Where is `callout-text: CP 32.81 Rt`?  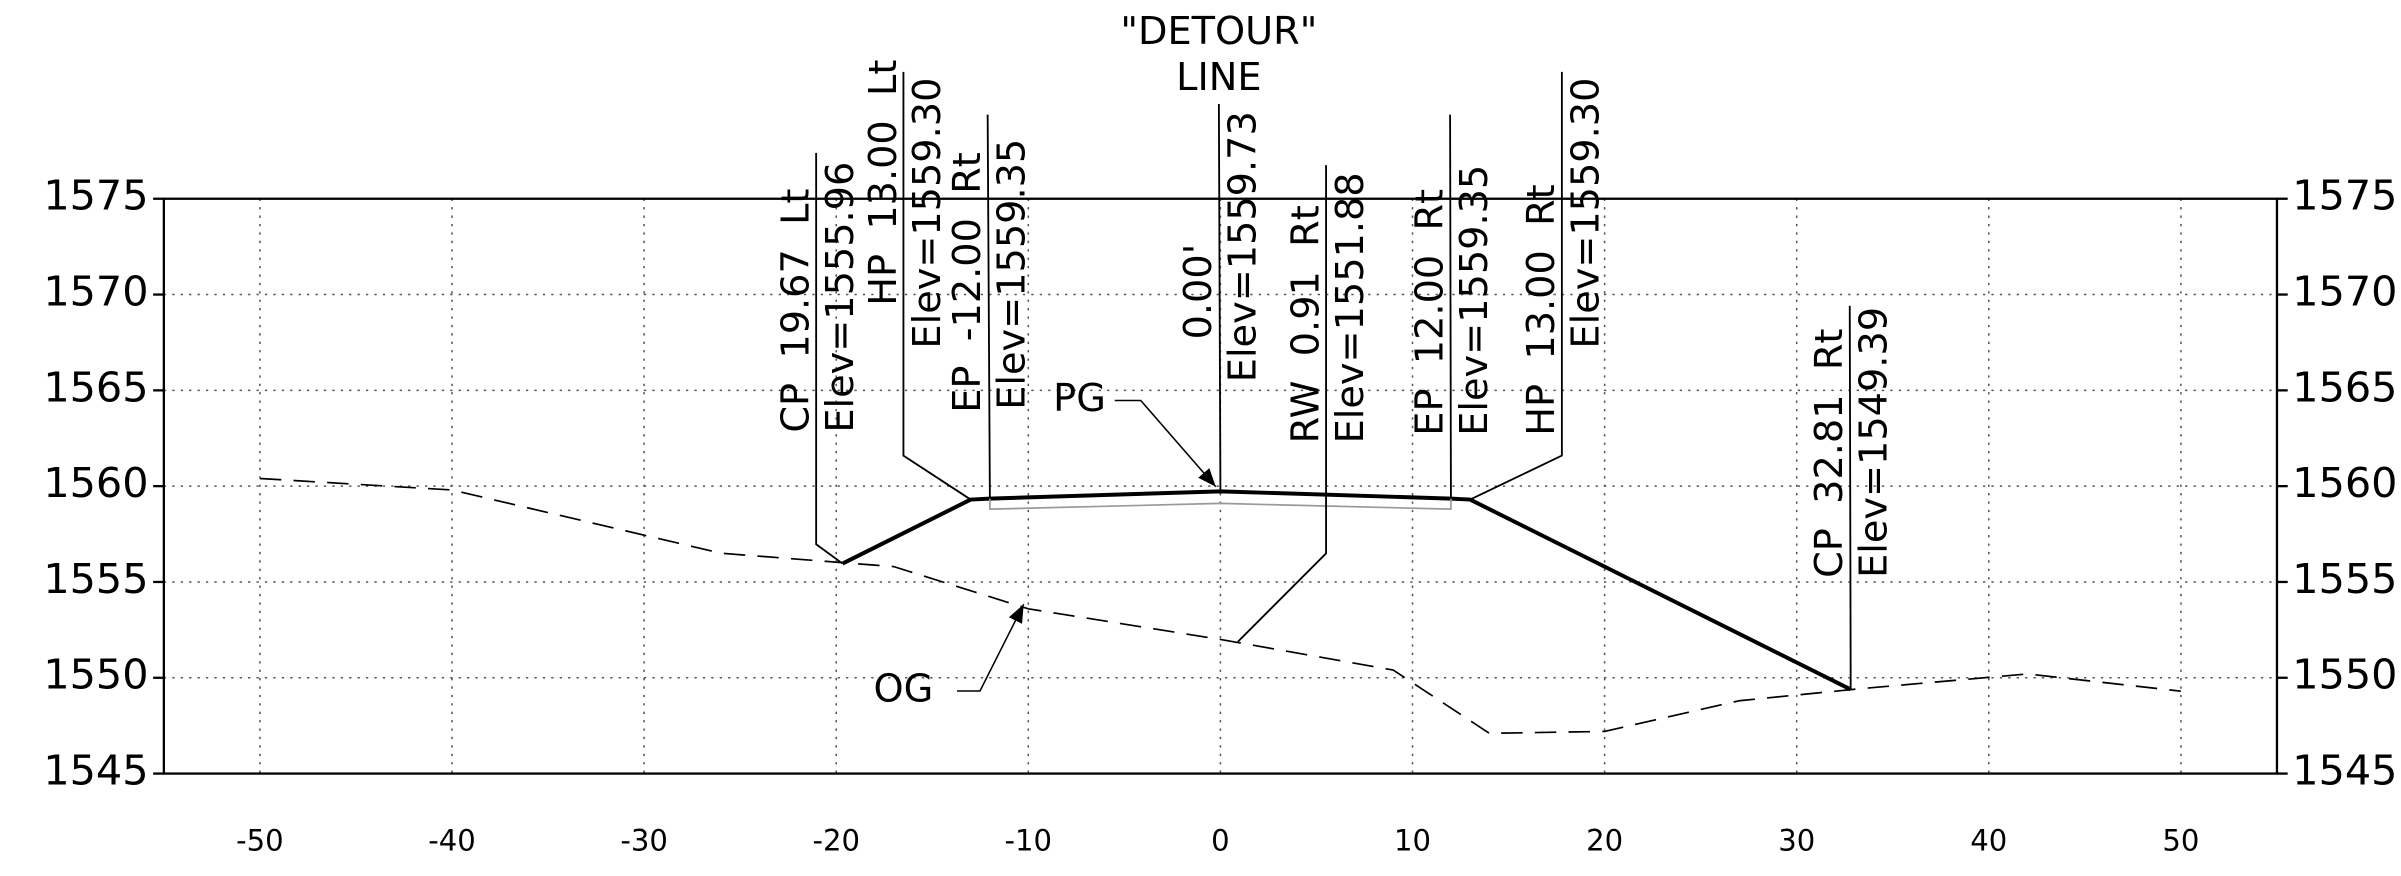 callout-text: CP 32.81 Rt is located at coordinates (1829, 453).